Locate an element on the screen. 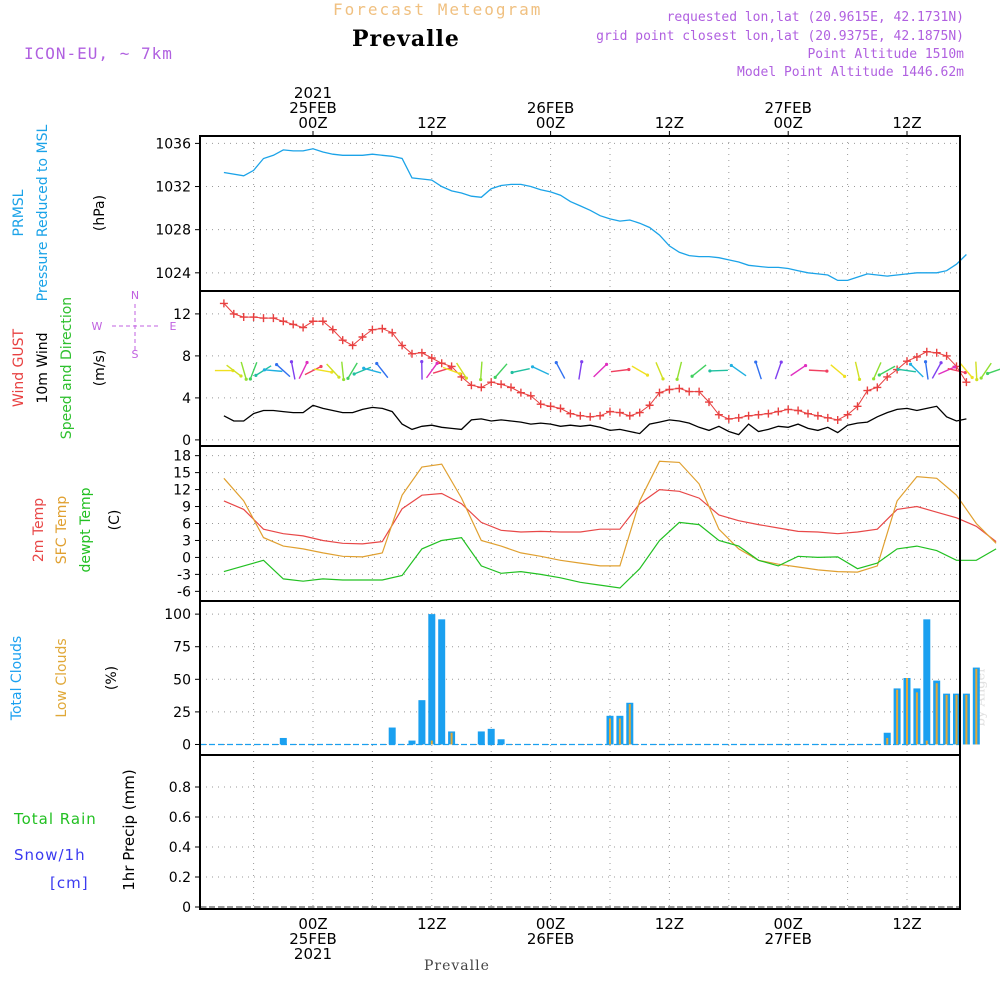 The height and width of the screenshot is (1000, 1000). sfc-temp-line is located at coordinates (610, 516).